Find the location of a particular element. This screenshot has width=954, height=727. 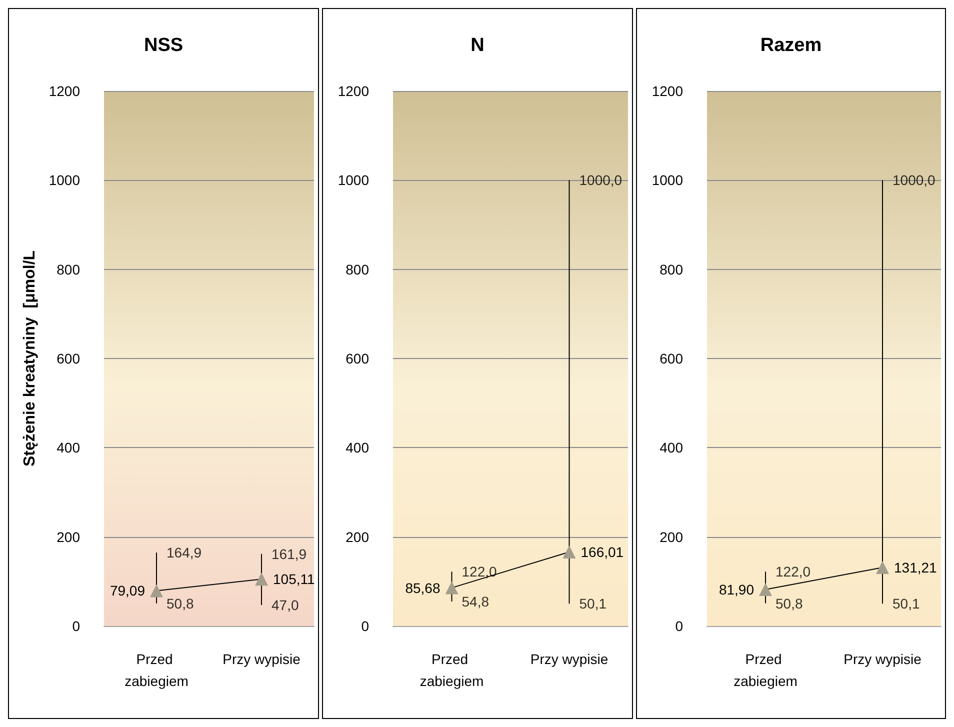

chart-title: N is located at coordinates (477, 45).